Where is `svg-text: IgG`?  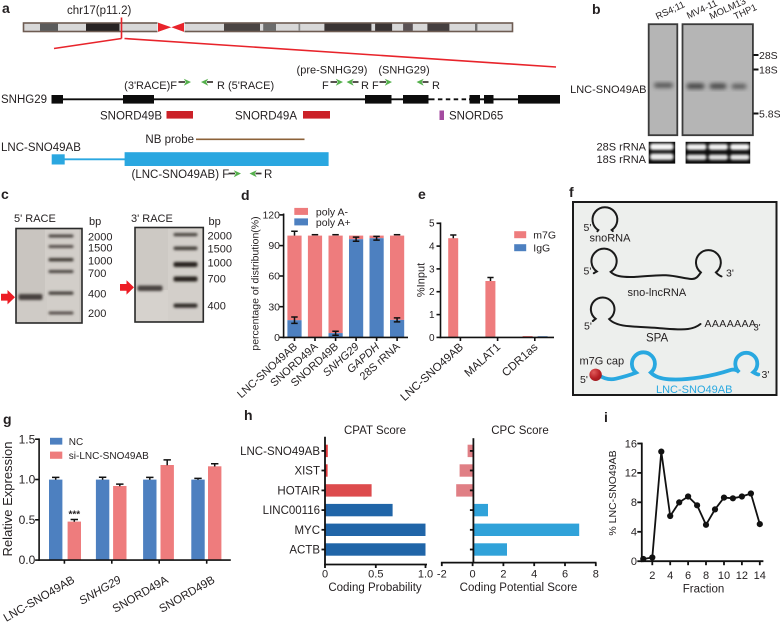 svg-text: IgG is located at coordinates (541, 249).